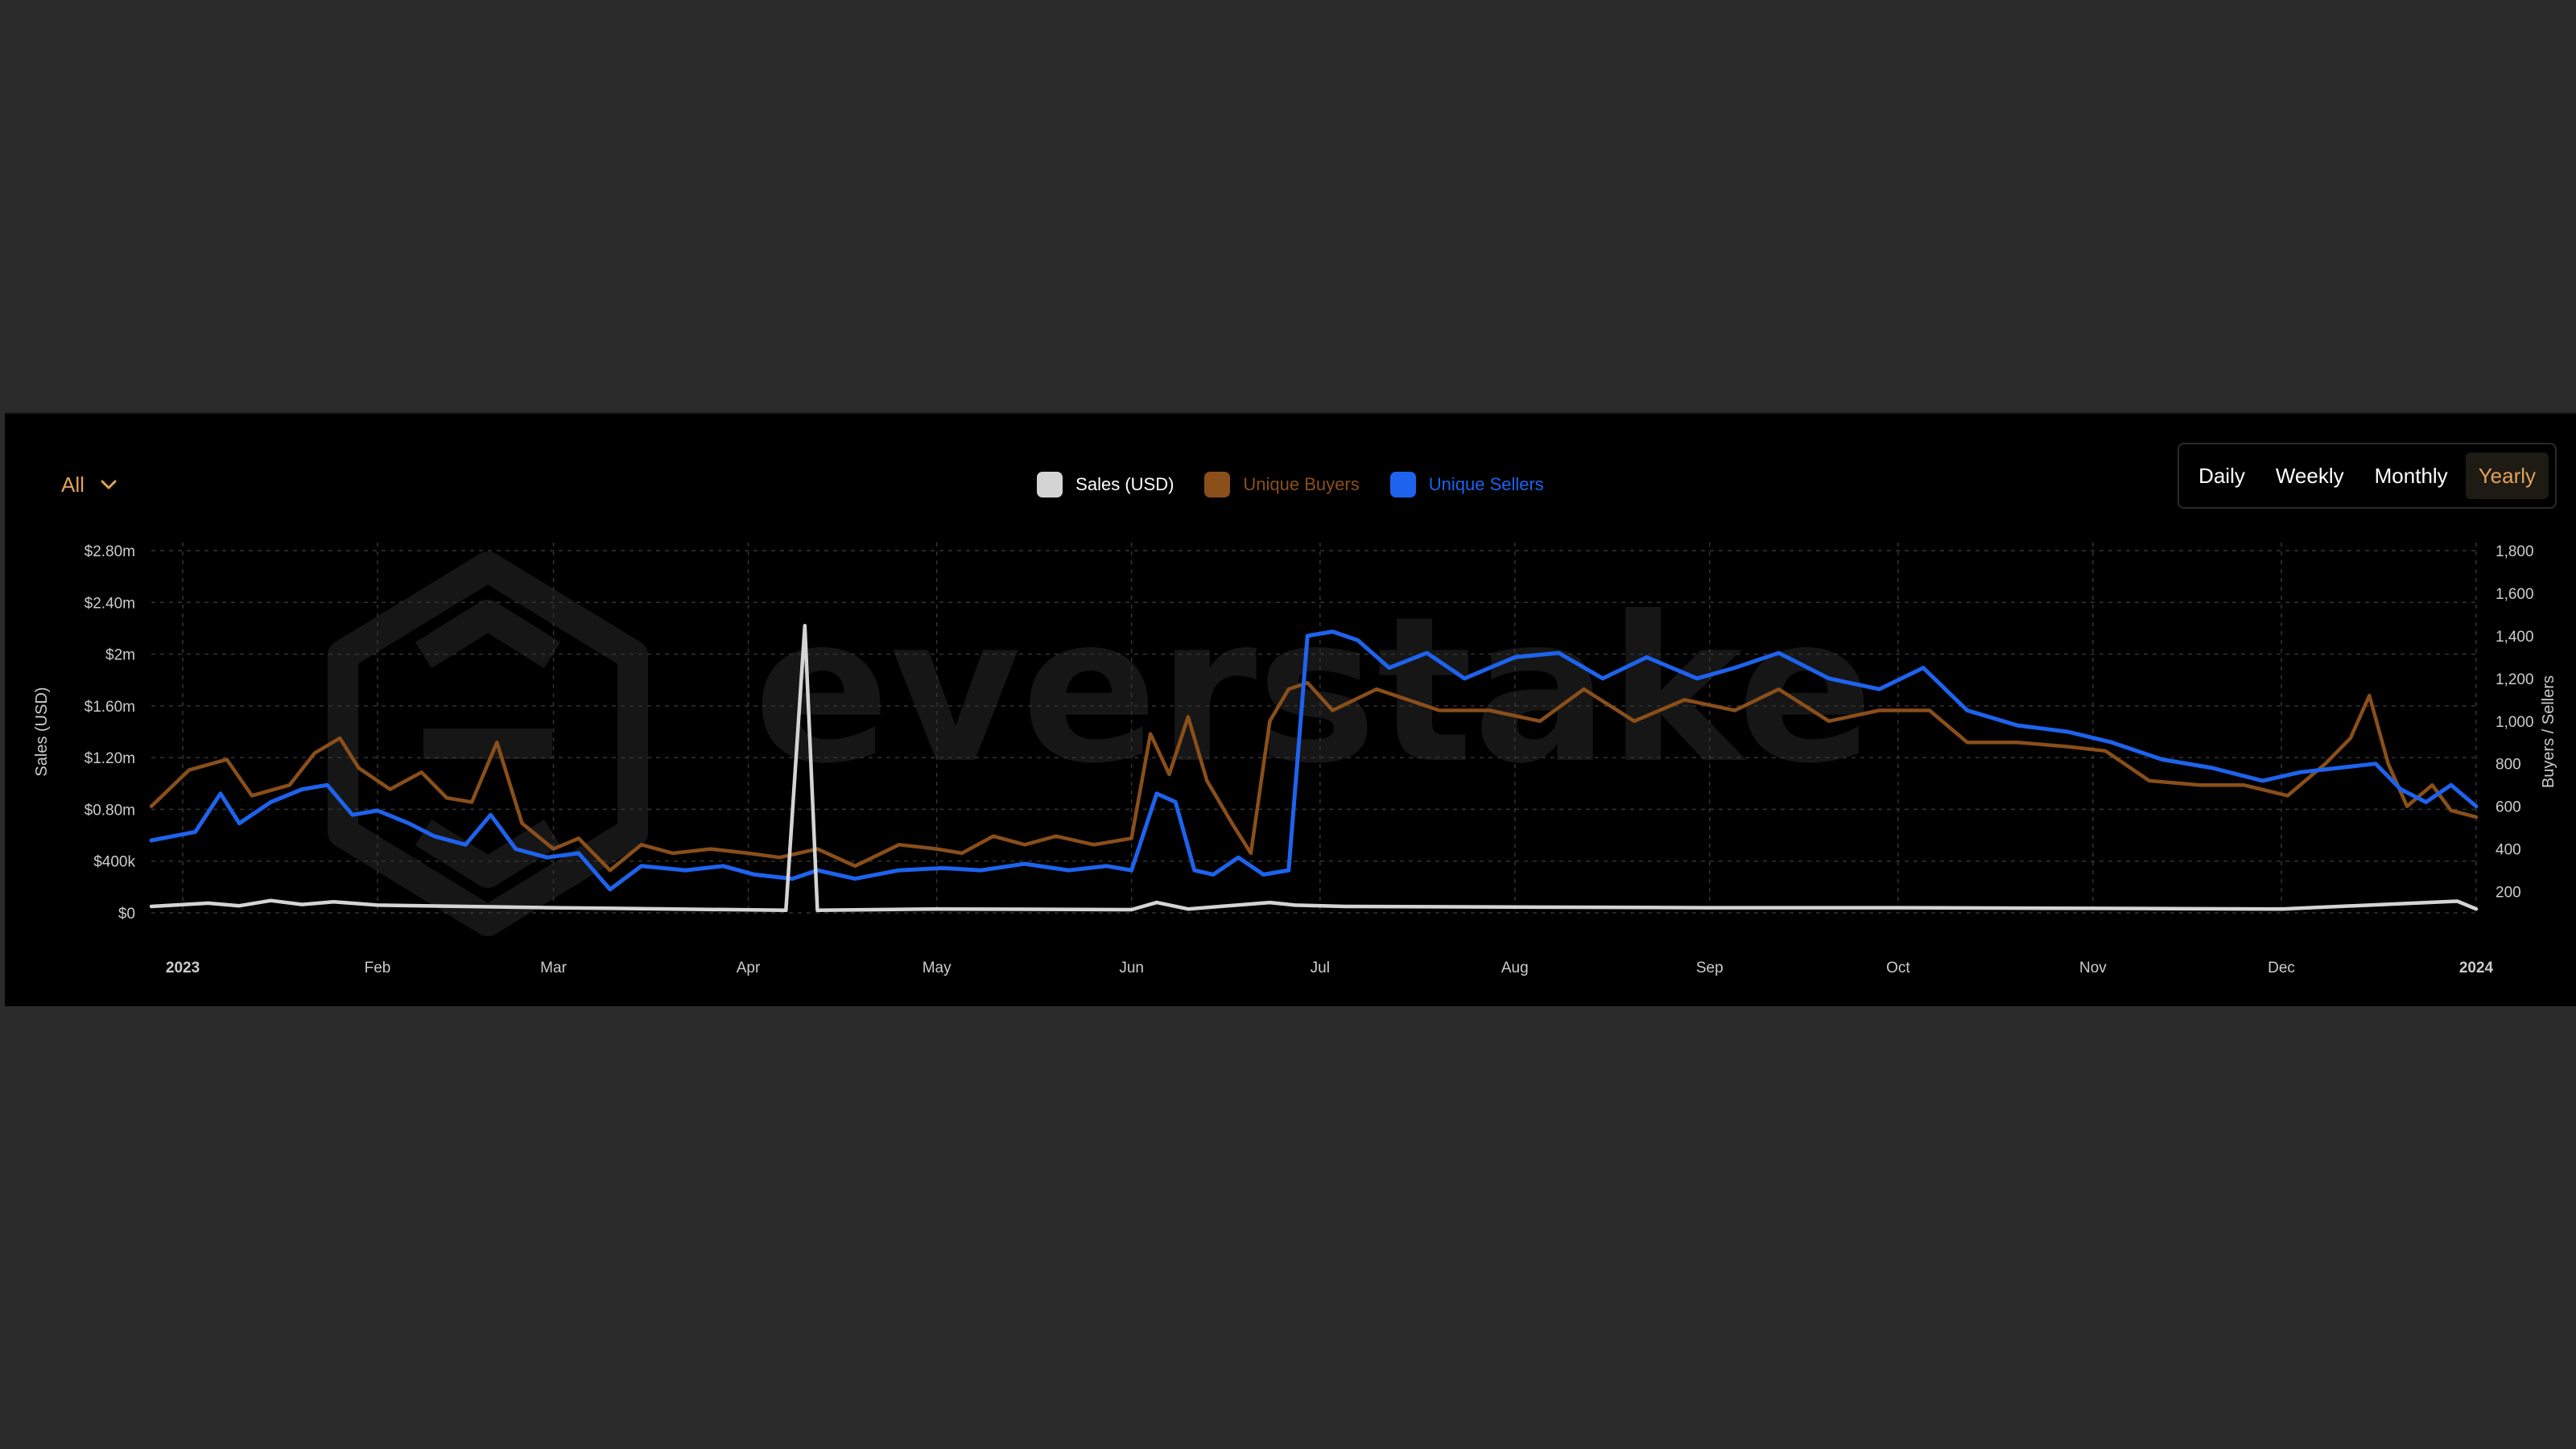 The height and width of the screenshot is (1449, 2576). I want to click on asset-filter-dropdown: All, so click(89, 484).